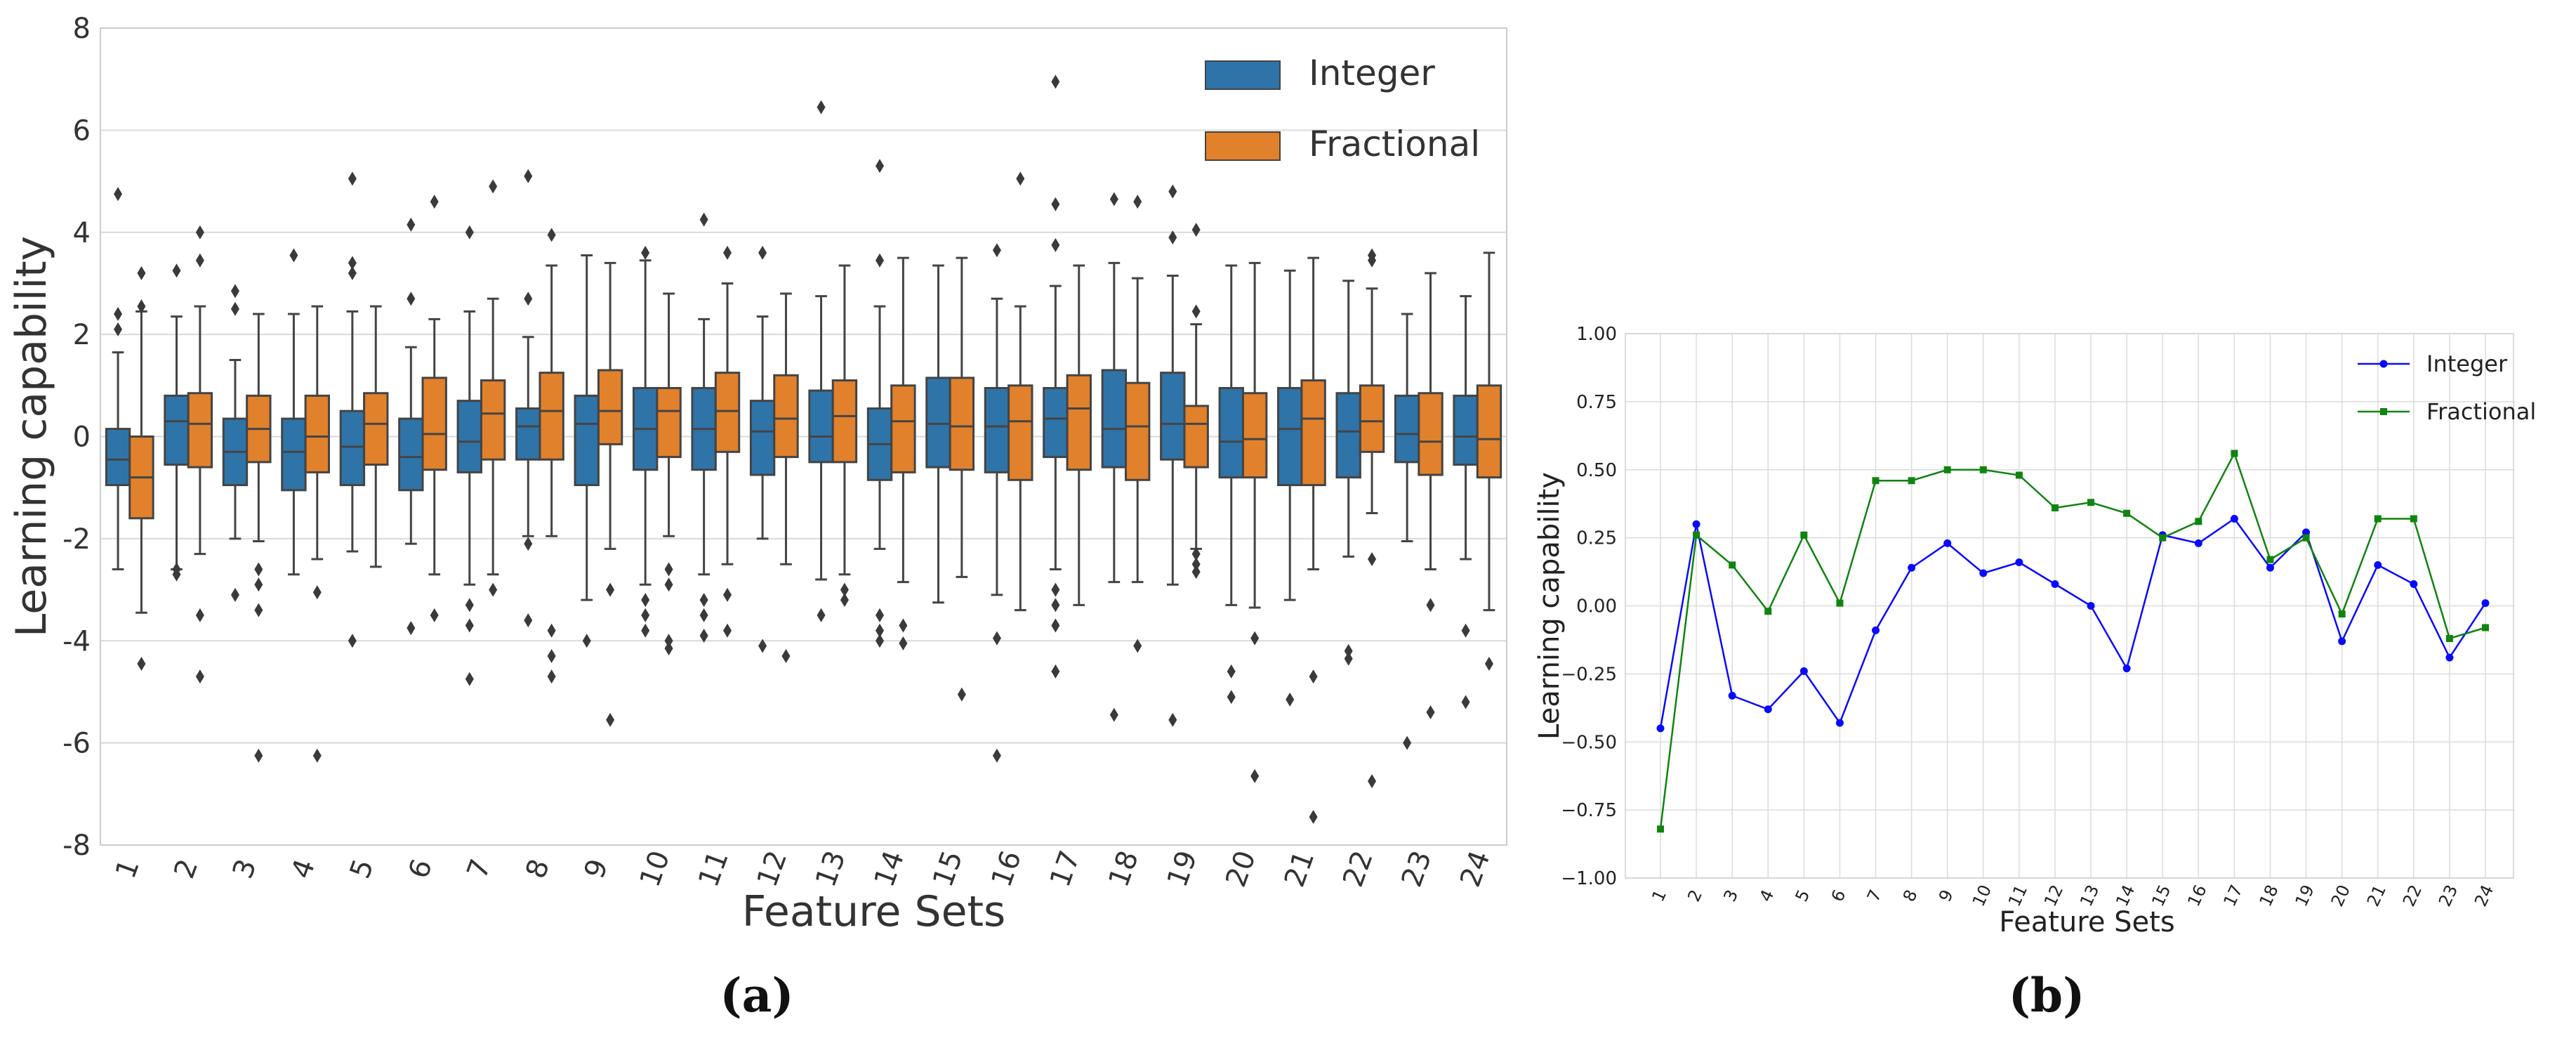 Image resolution: width=2576 pixels, height=1041 pixels. Describe the element at coordinates (1589, 743) in the screenshot. I see `y-tick-label: −0.50` at that location.